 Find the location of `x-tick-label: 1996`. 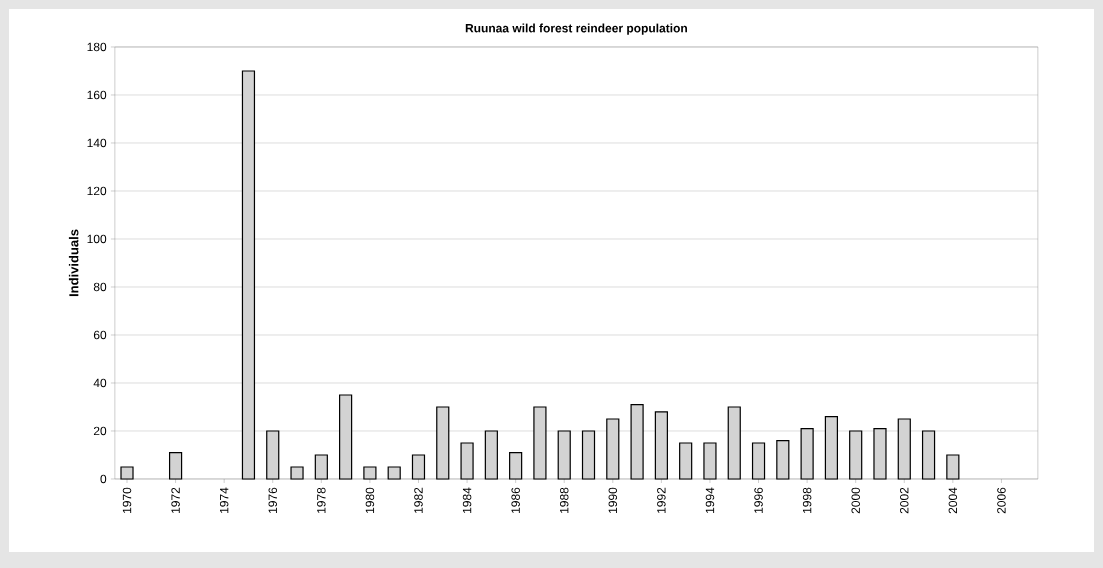

x-tick-label: 1996 is located at coordinates (758, 500).